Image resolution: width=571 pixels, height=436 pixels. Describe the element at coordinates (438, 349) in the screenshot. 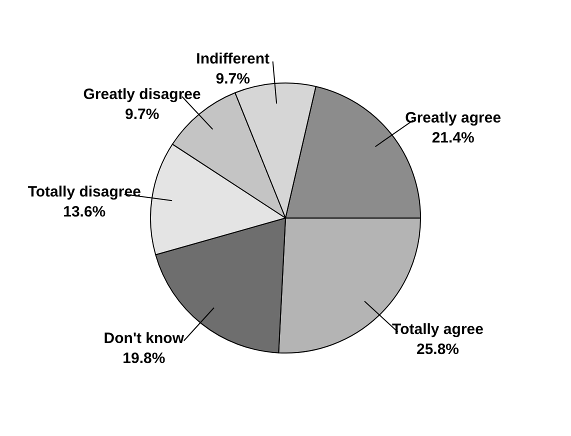

I see `data-label: 25.8%` at that location.